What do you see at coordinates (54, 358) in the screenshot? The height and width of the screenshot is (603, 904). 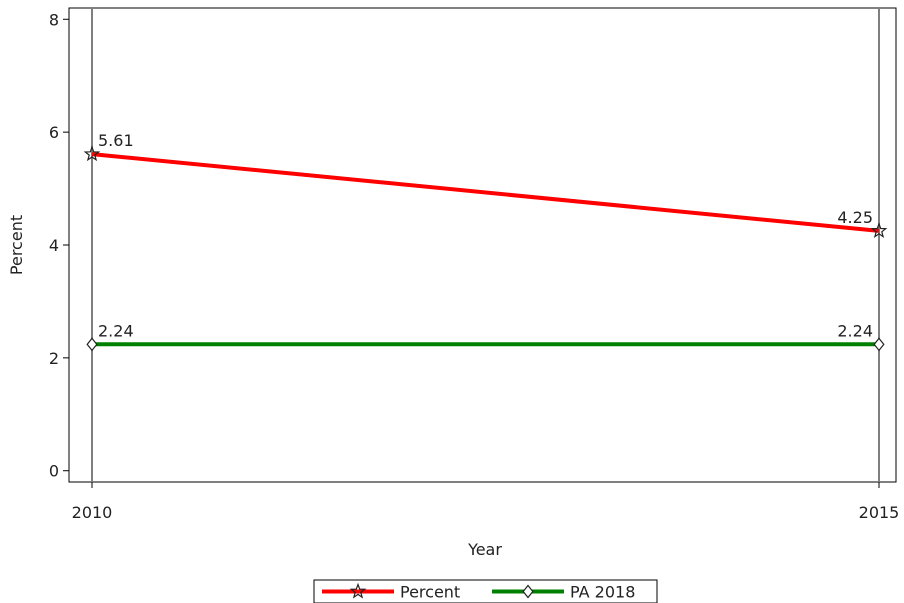 I see `y-tick-label-2: 2` at bounding box center [54, 358].